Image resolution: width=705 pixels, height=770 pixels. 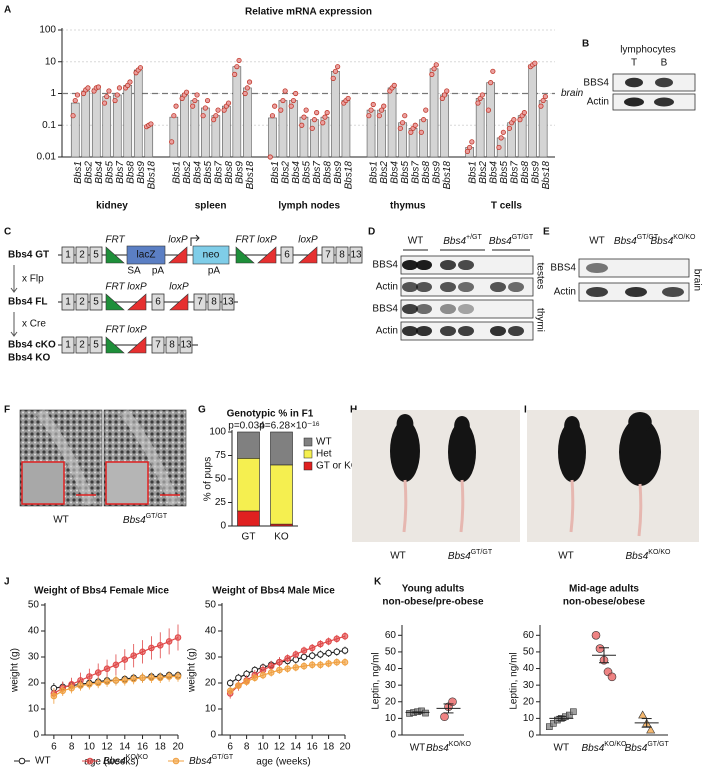 What do you see at coordinates (405, 506) in the screenshot?
I see `mouse-tail` at bounding box center [405, 506].